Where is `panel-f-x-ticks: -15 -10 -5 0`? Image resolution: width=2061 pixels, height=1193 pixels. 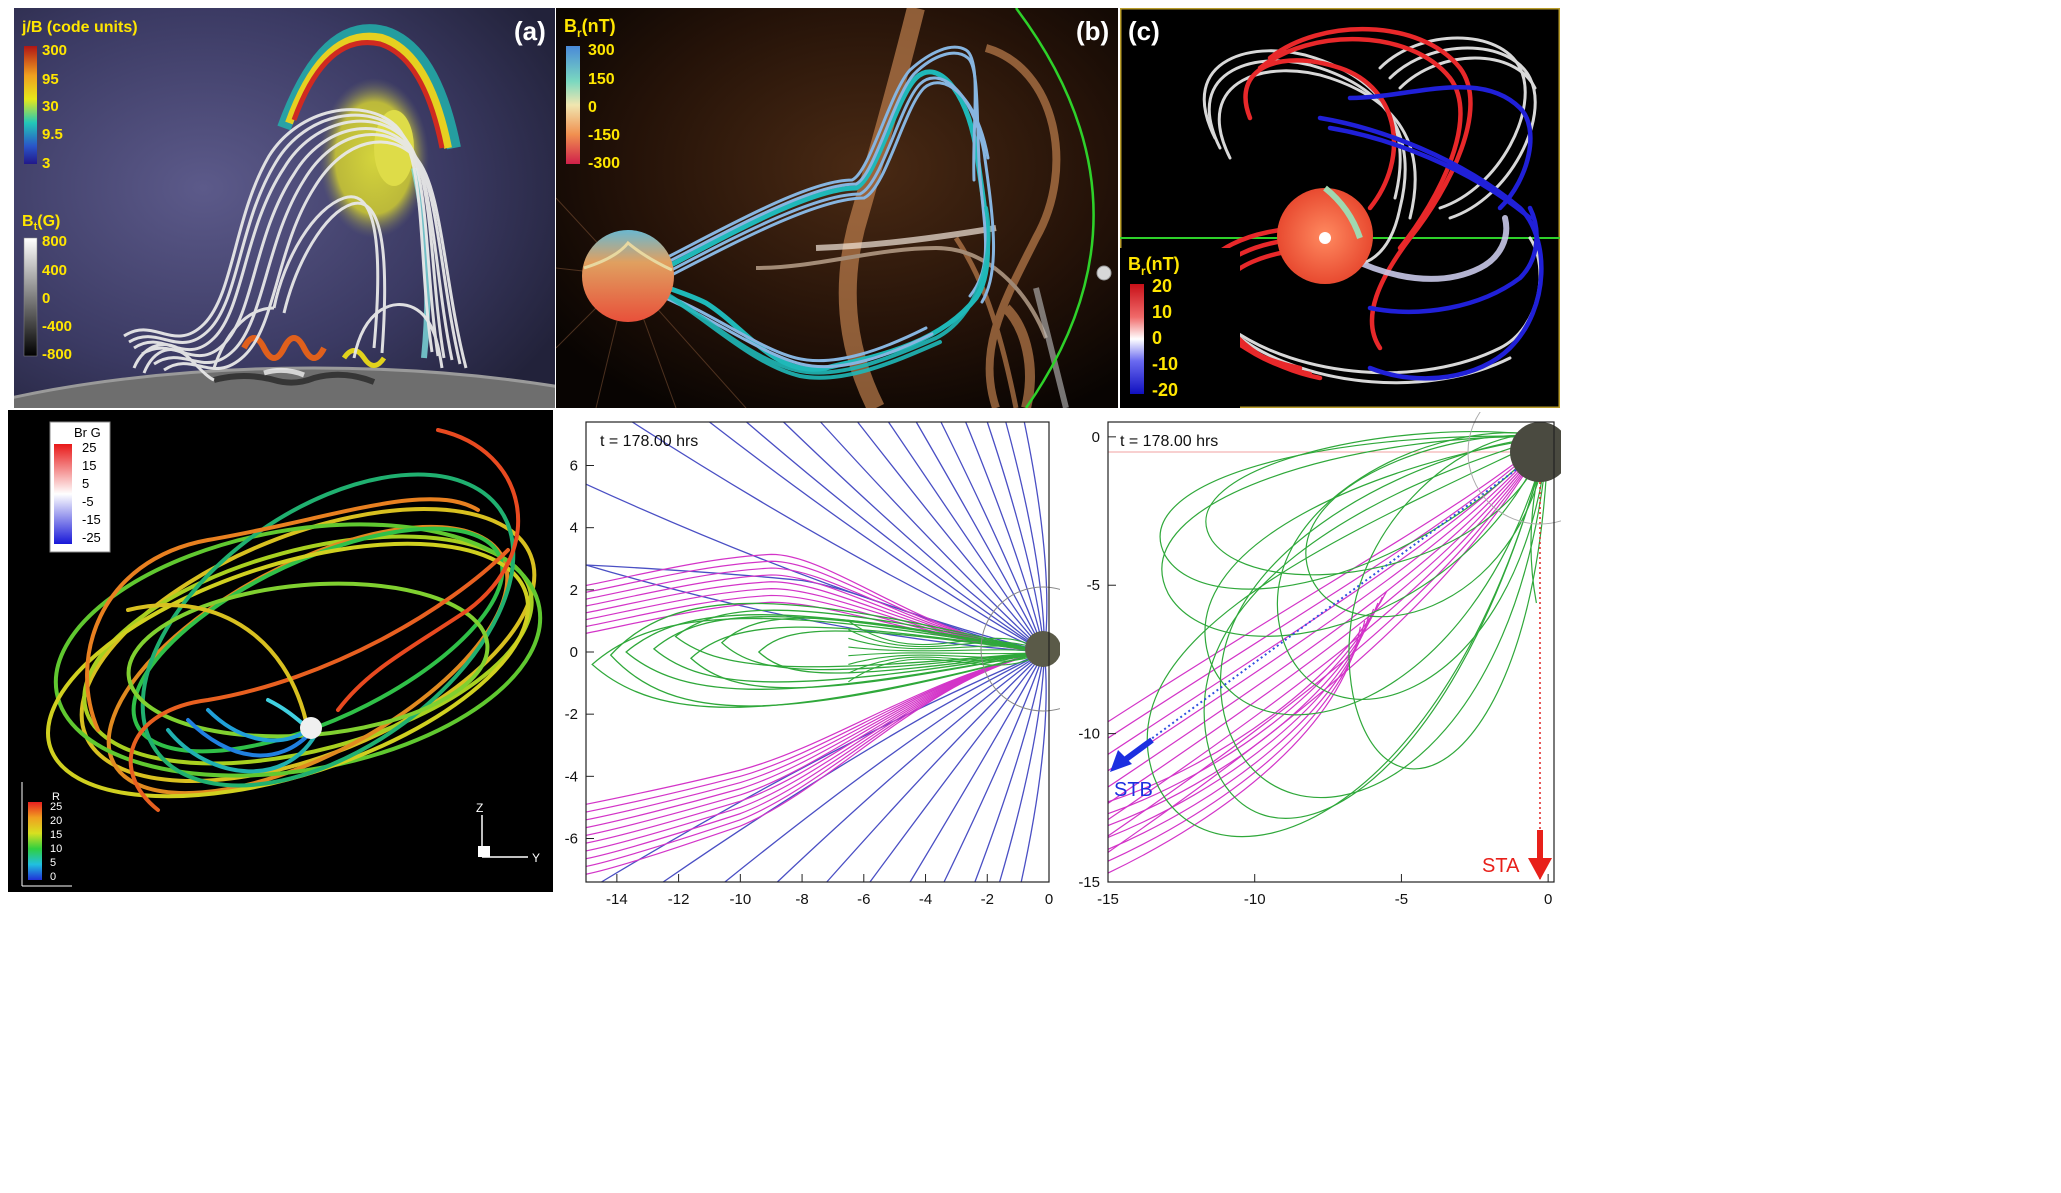 panel-f-x-ticks: -15 -10 -5 0 is located at coordinates (1324, 891).